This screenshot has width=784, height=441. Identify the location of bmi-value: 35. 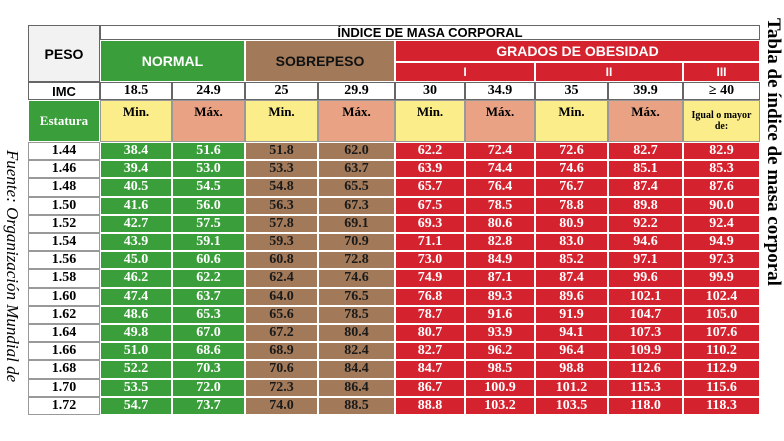
(571, 91).